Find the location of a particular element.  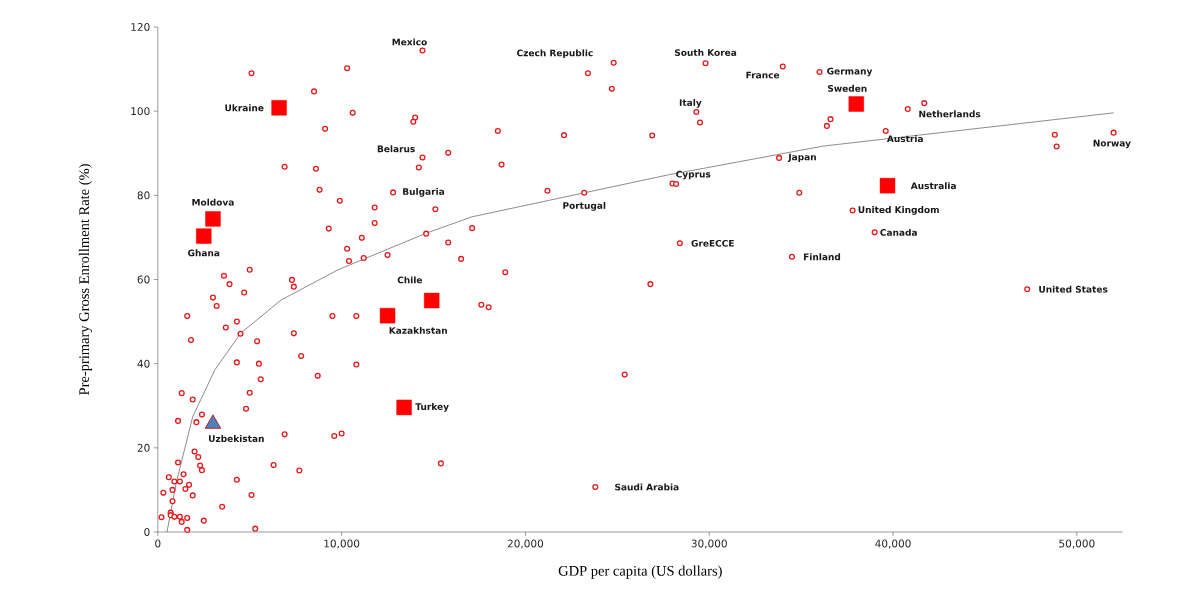

annotation: GreECCE is located at coordinates (712, 243).